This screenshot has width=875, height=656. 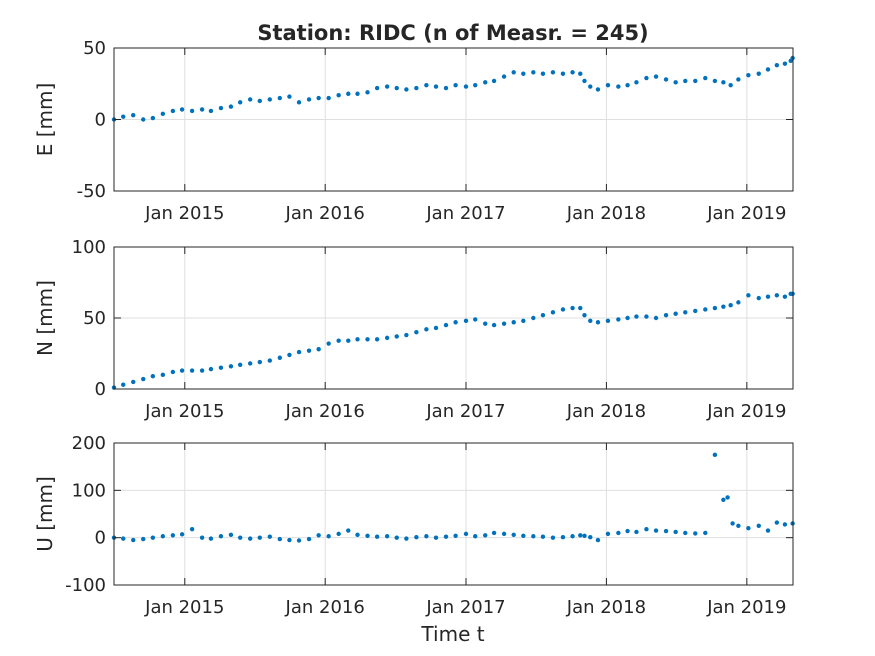 What do you see at coordinates (85, 585) in the screenshot?
I see `y-tick-label: -100` at bounding box center [85, 585].